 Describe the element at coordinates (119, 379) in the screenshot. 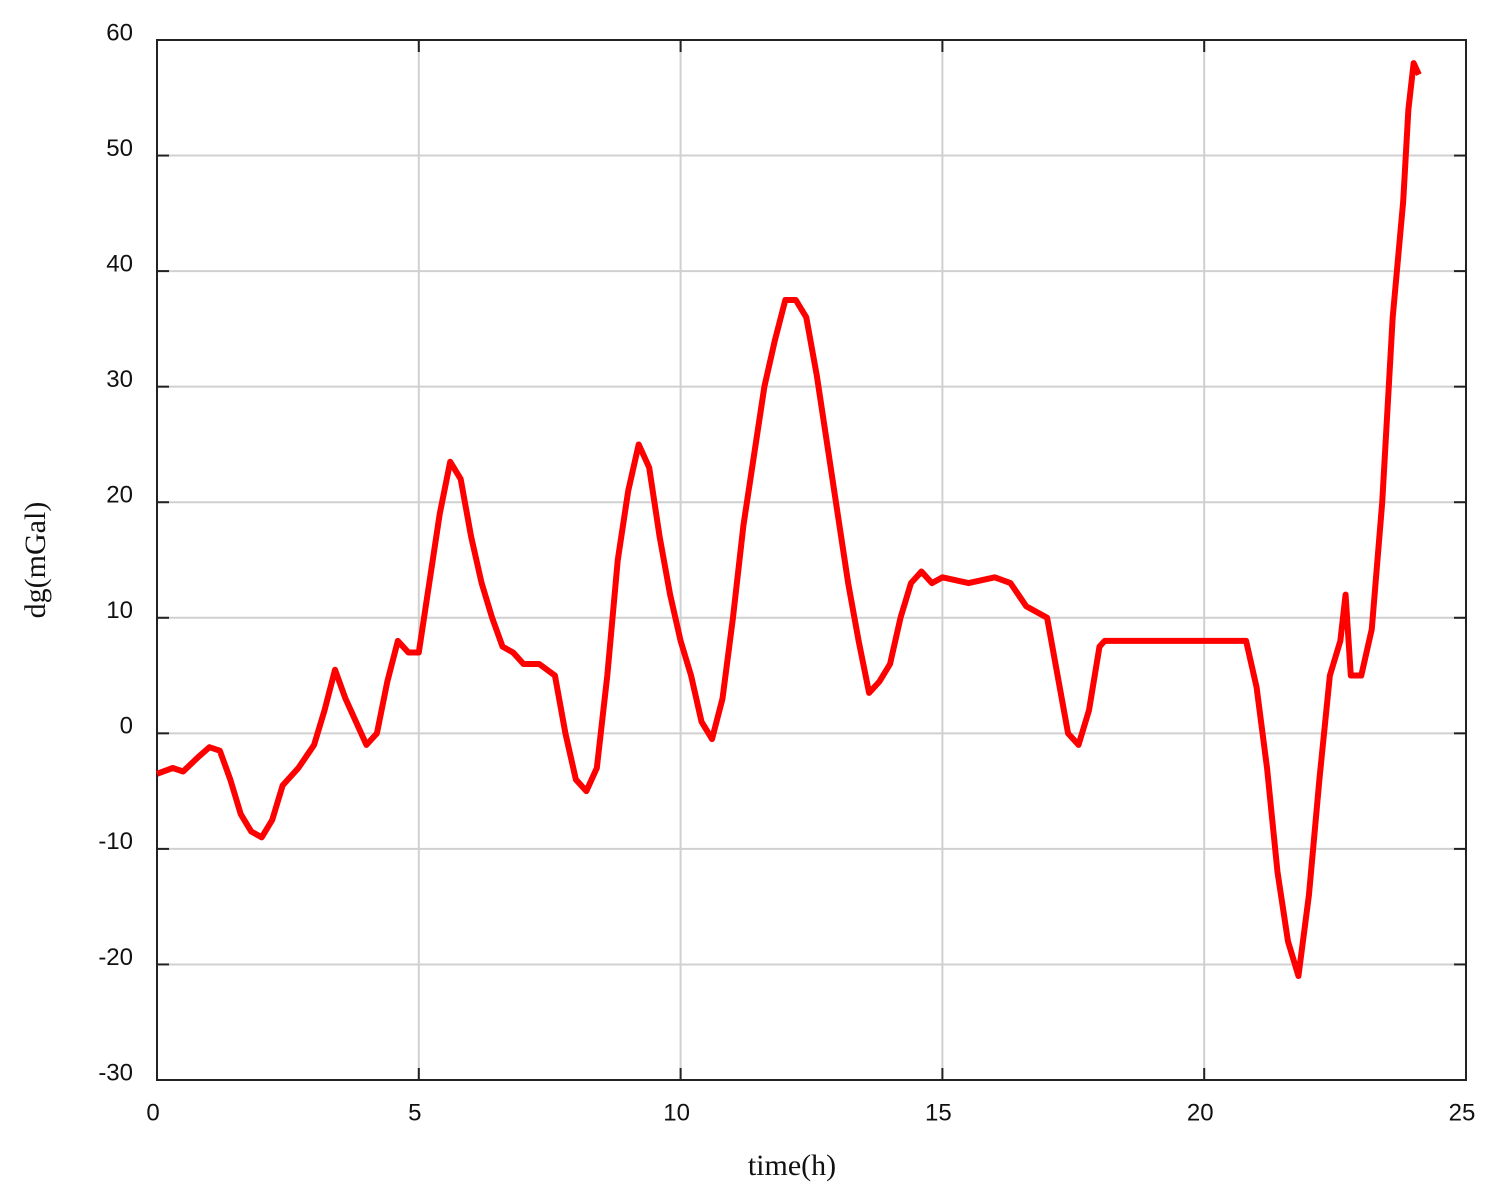

I see `y-tick-label: 30` at that location.